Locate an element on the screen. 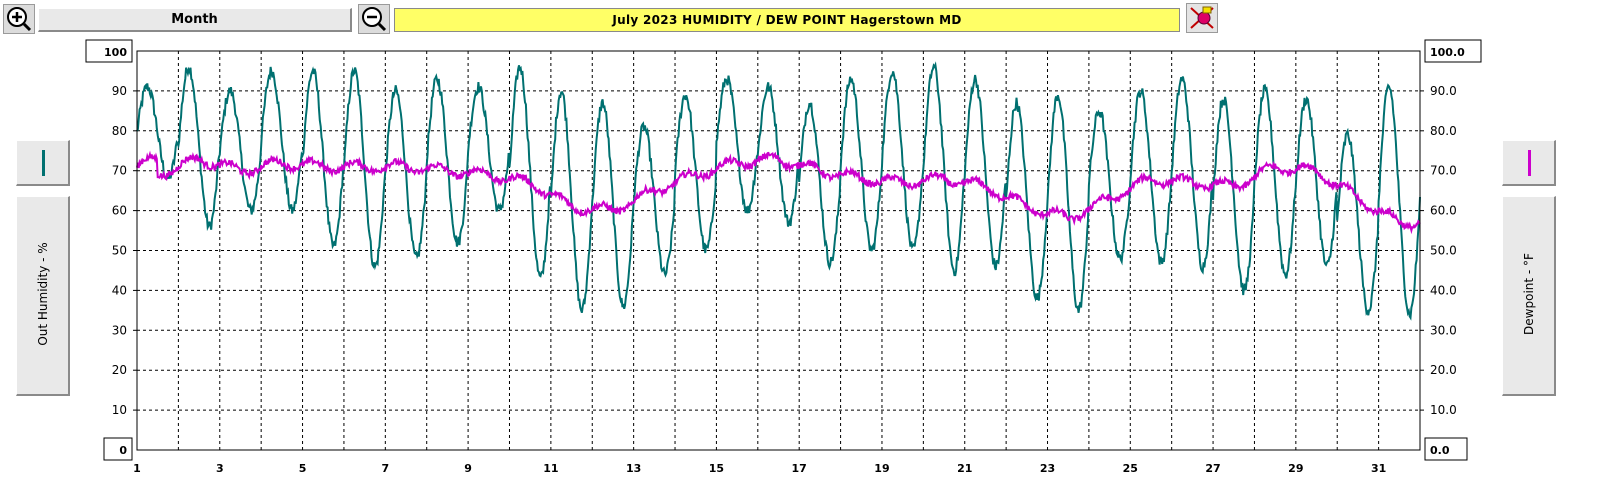 The width and height of the screenshot is (1599, 487). left-tick-label: 60 is located at coordinates (119, 211).